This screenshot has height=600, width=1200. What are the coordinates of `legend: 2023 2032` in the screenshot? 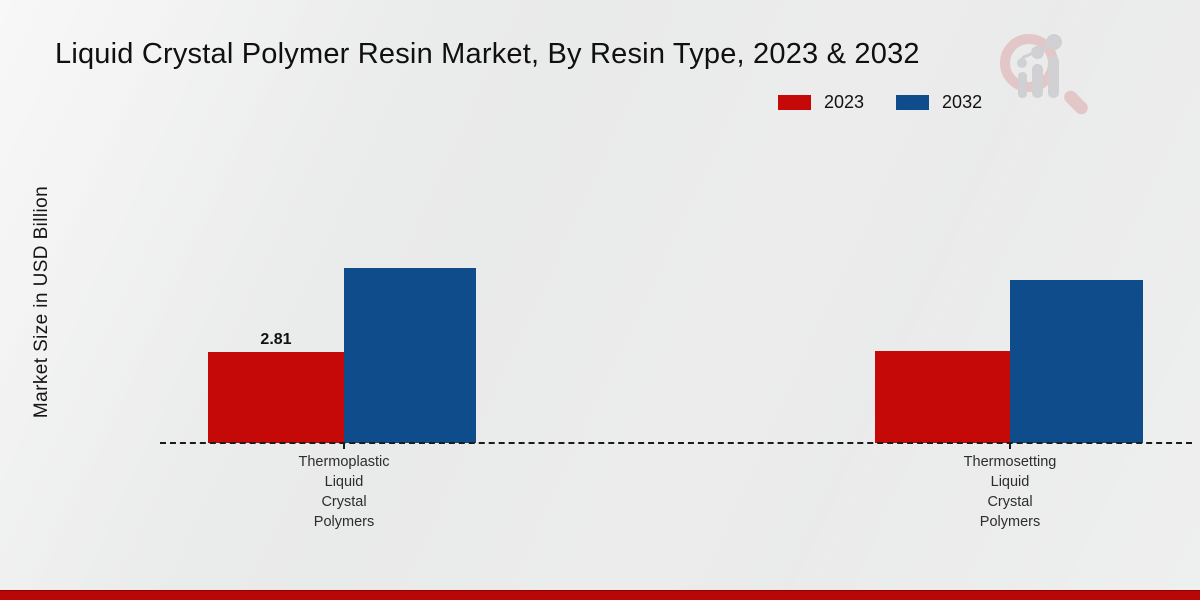 It's located at (880, 102).